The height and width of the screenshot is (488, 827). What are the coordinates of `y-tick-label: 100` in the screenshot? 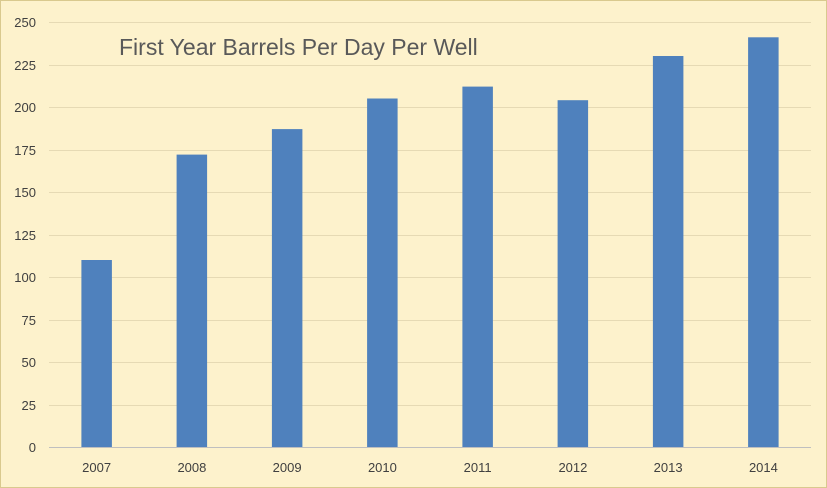 It's located at (25, 277).